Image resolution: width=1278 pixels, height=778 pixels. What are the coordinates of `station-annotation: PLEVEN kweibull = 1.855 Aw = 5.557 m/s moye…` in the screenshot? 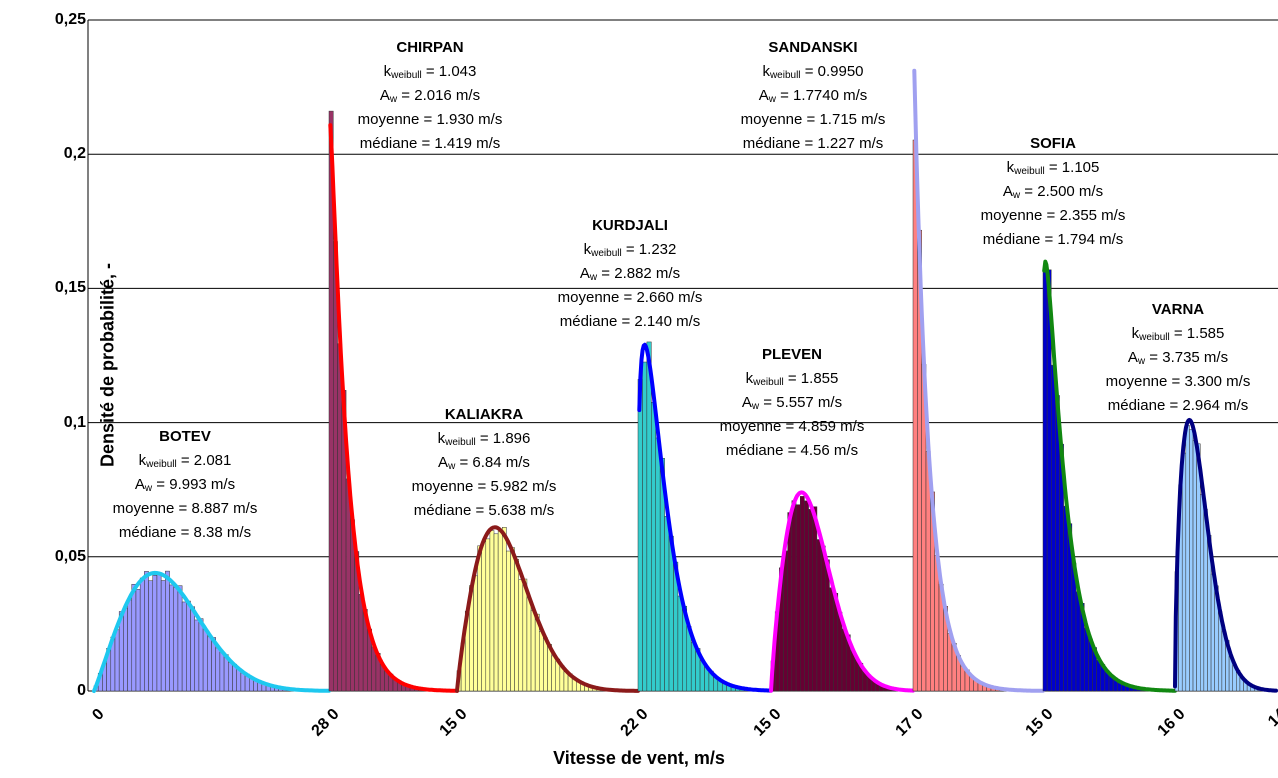 It's located at (792, 403).